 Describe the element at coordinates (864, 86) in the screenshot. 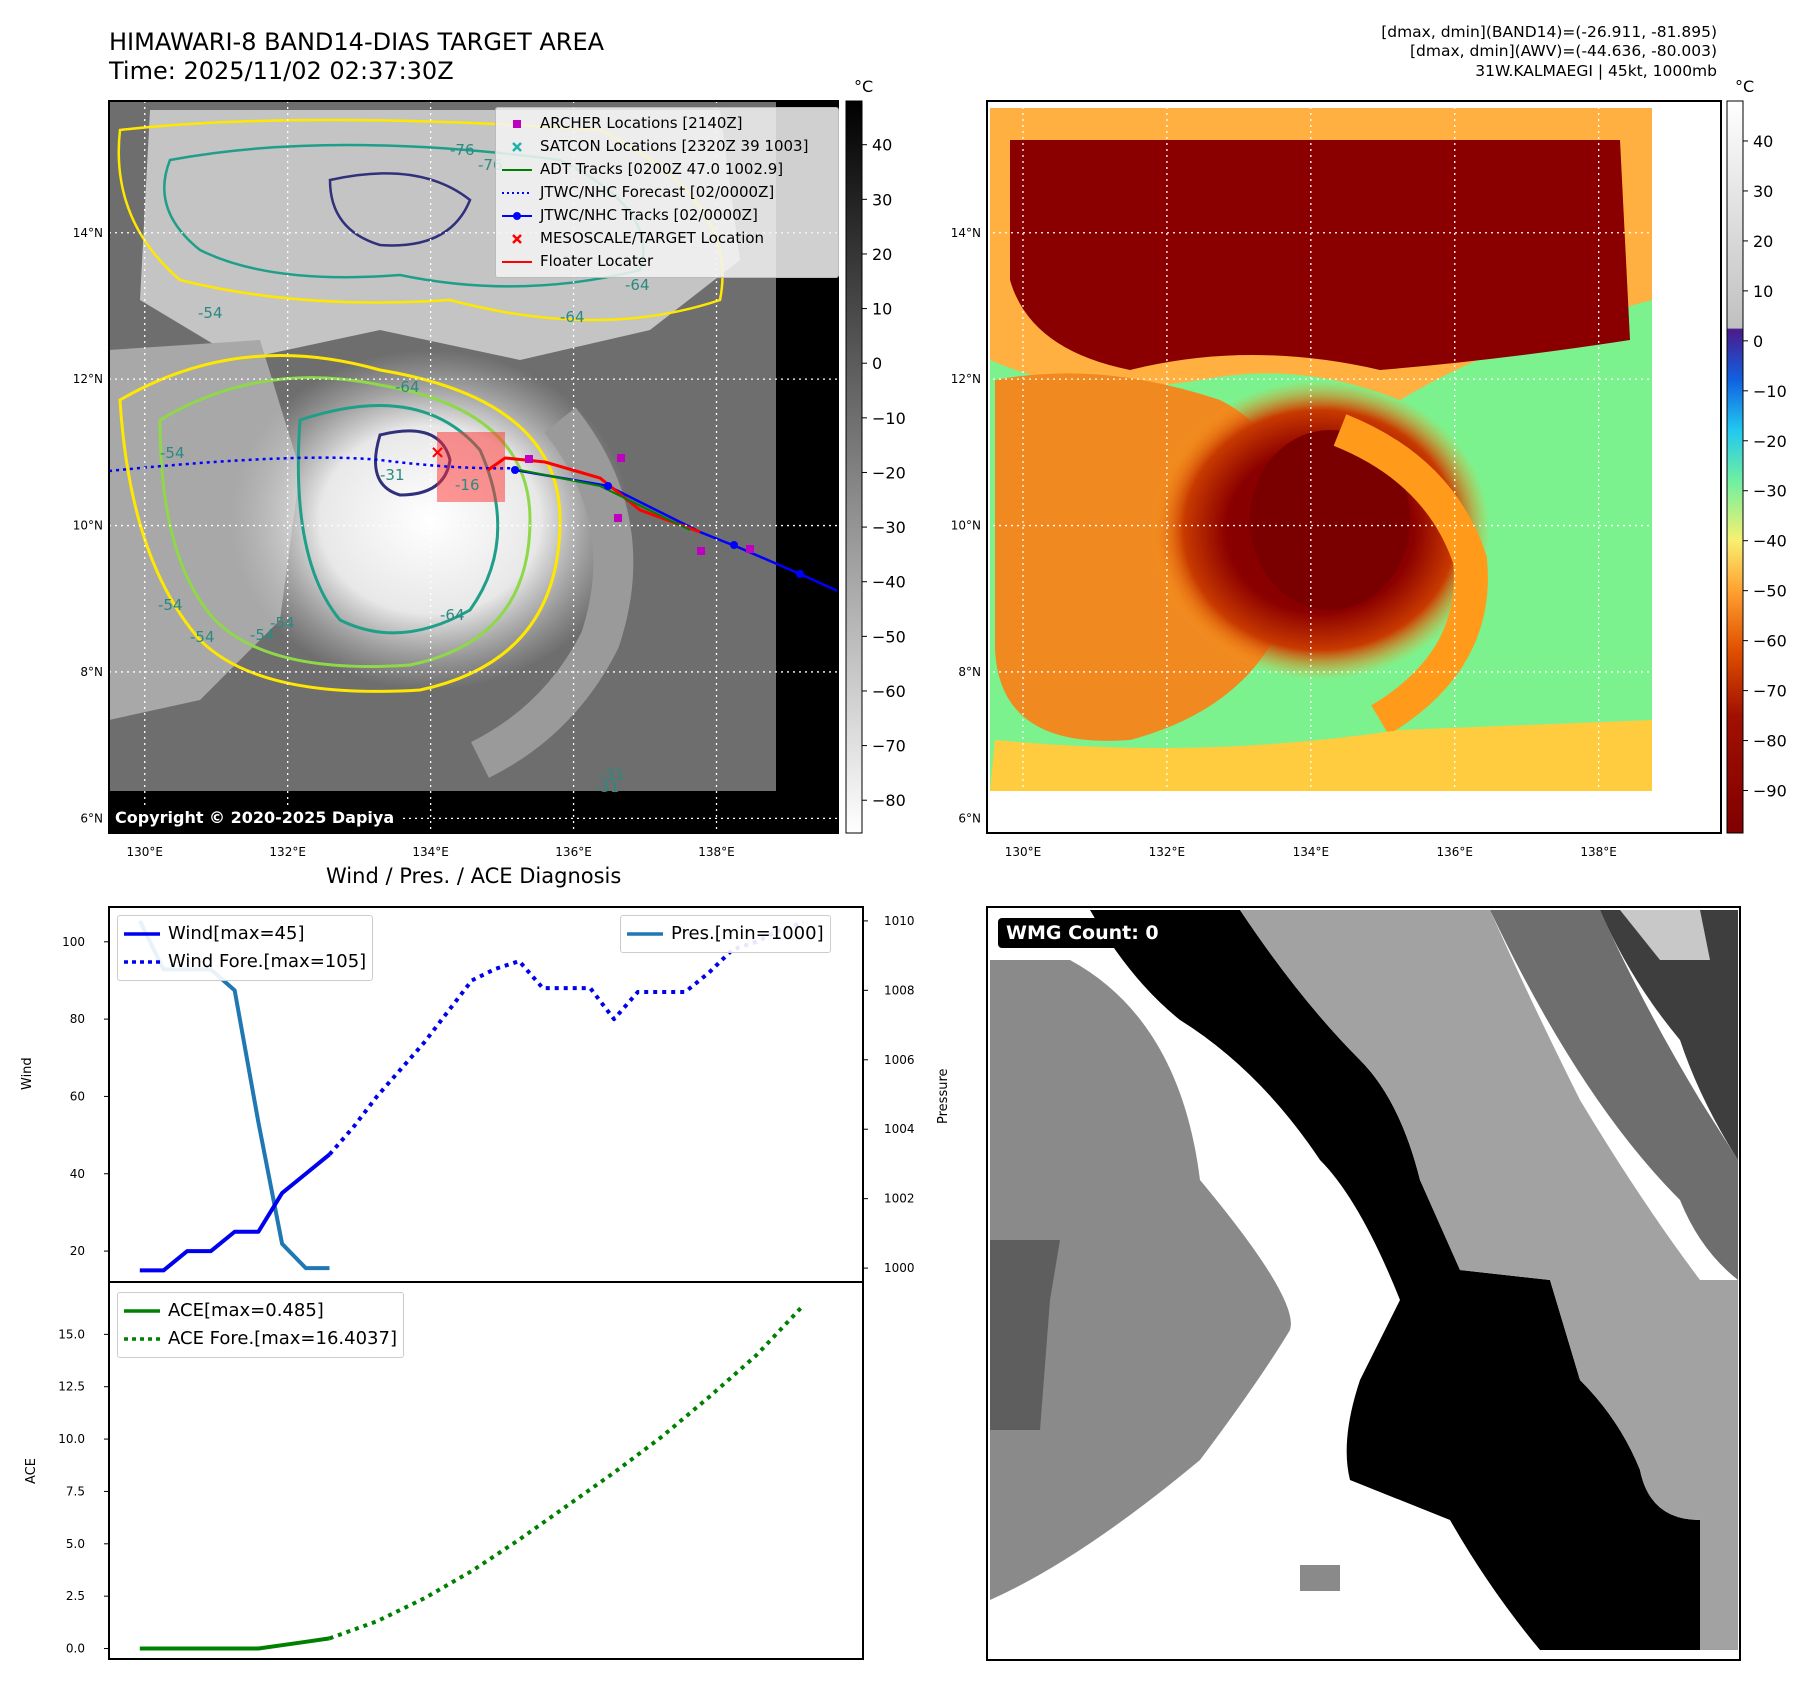

I see `panel1-colorbar-unit: °C` at that location.